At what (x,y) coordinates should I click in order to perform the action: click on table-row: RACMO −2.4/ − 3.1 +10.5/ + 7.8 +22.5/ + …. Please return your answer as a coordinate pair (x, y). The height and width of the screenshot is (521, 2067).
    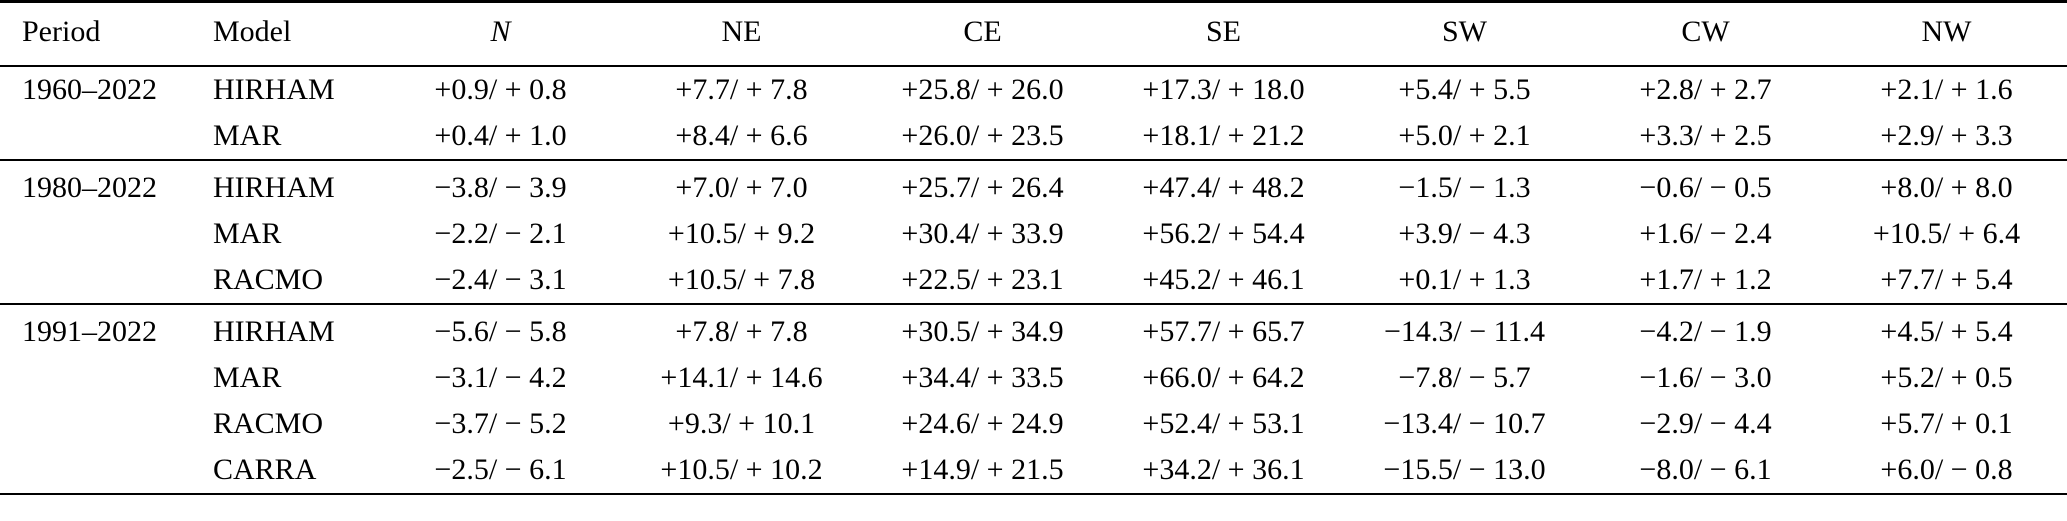
    Looking at the image, I should click on (1033, 280).